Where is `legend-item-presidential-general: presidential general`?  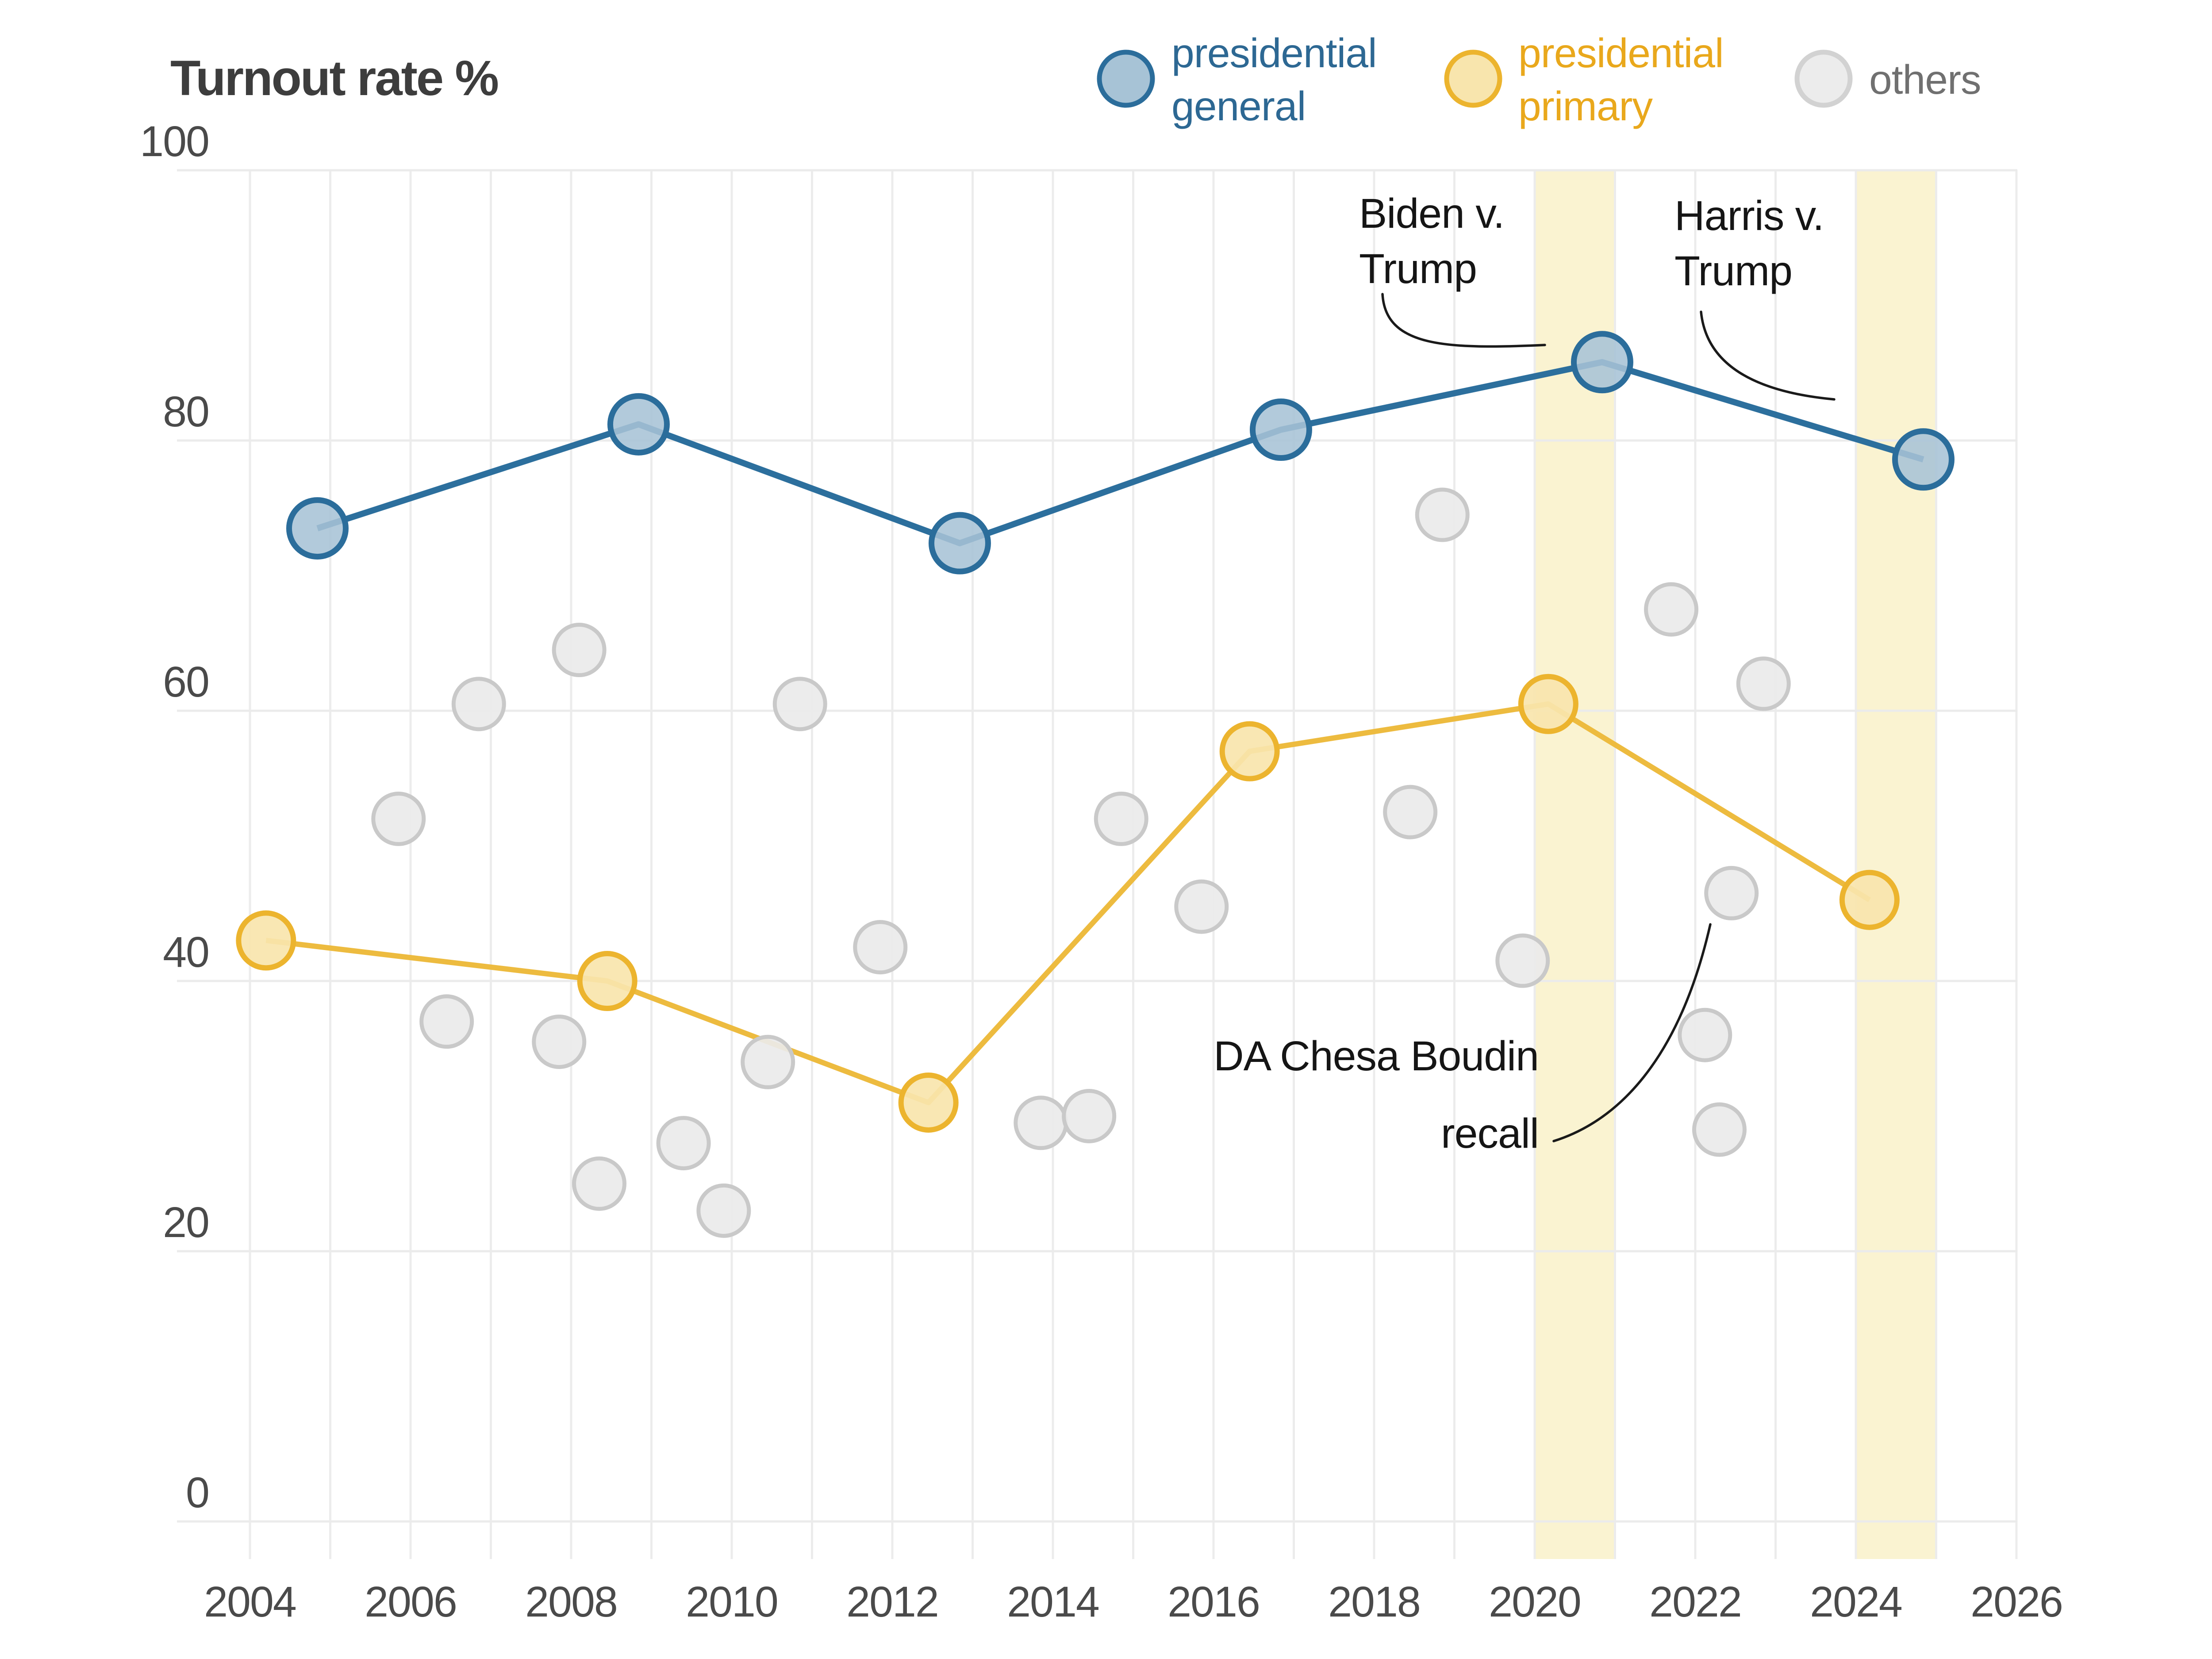
legend-item-presidential-general: presidential general is located at coordinates (1237, 79).